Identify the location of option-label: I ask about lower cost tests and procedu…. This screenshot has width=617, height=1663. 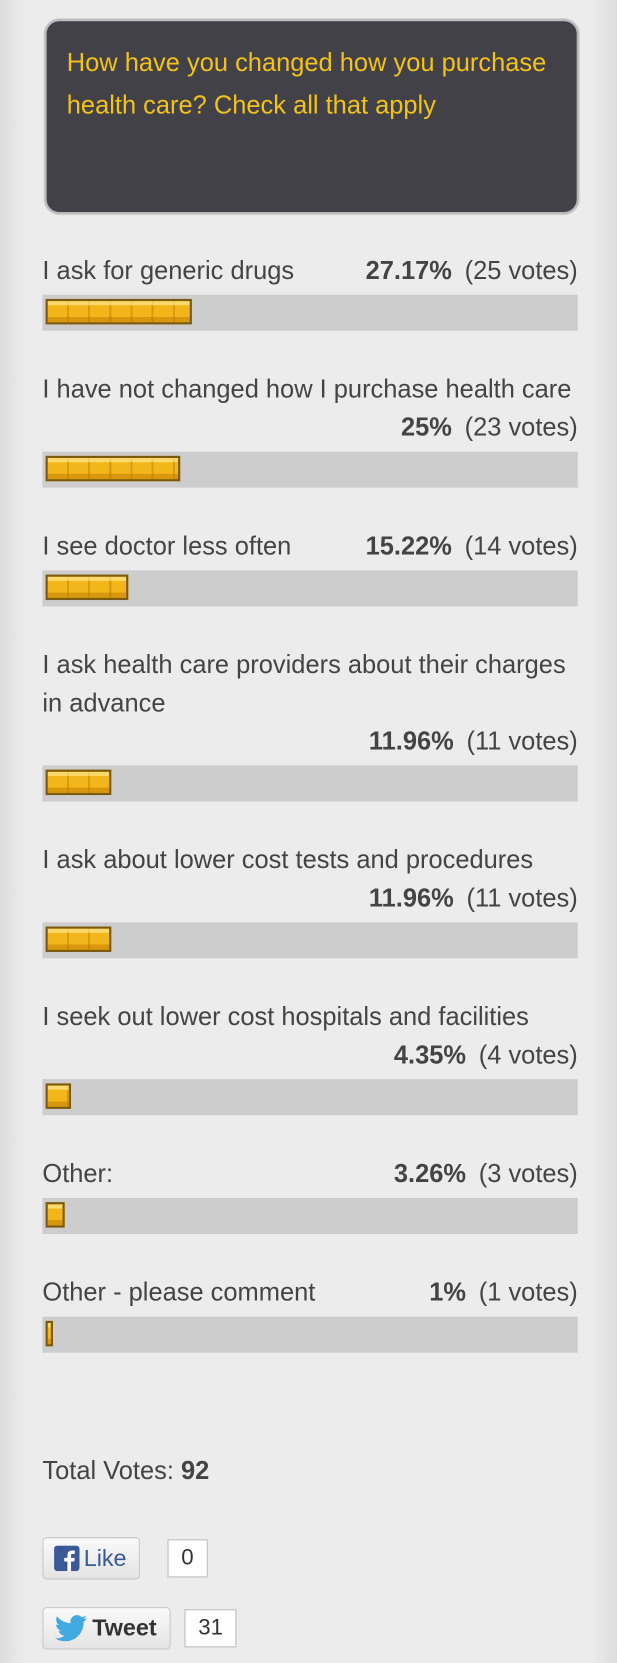
(288, 860).